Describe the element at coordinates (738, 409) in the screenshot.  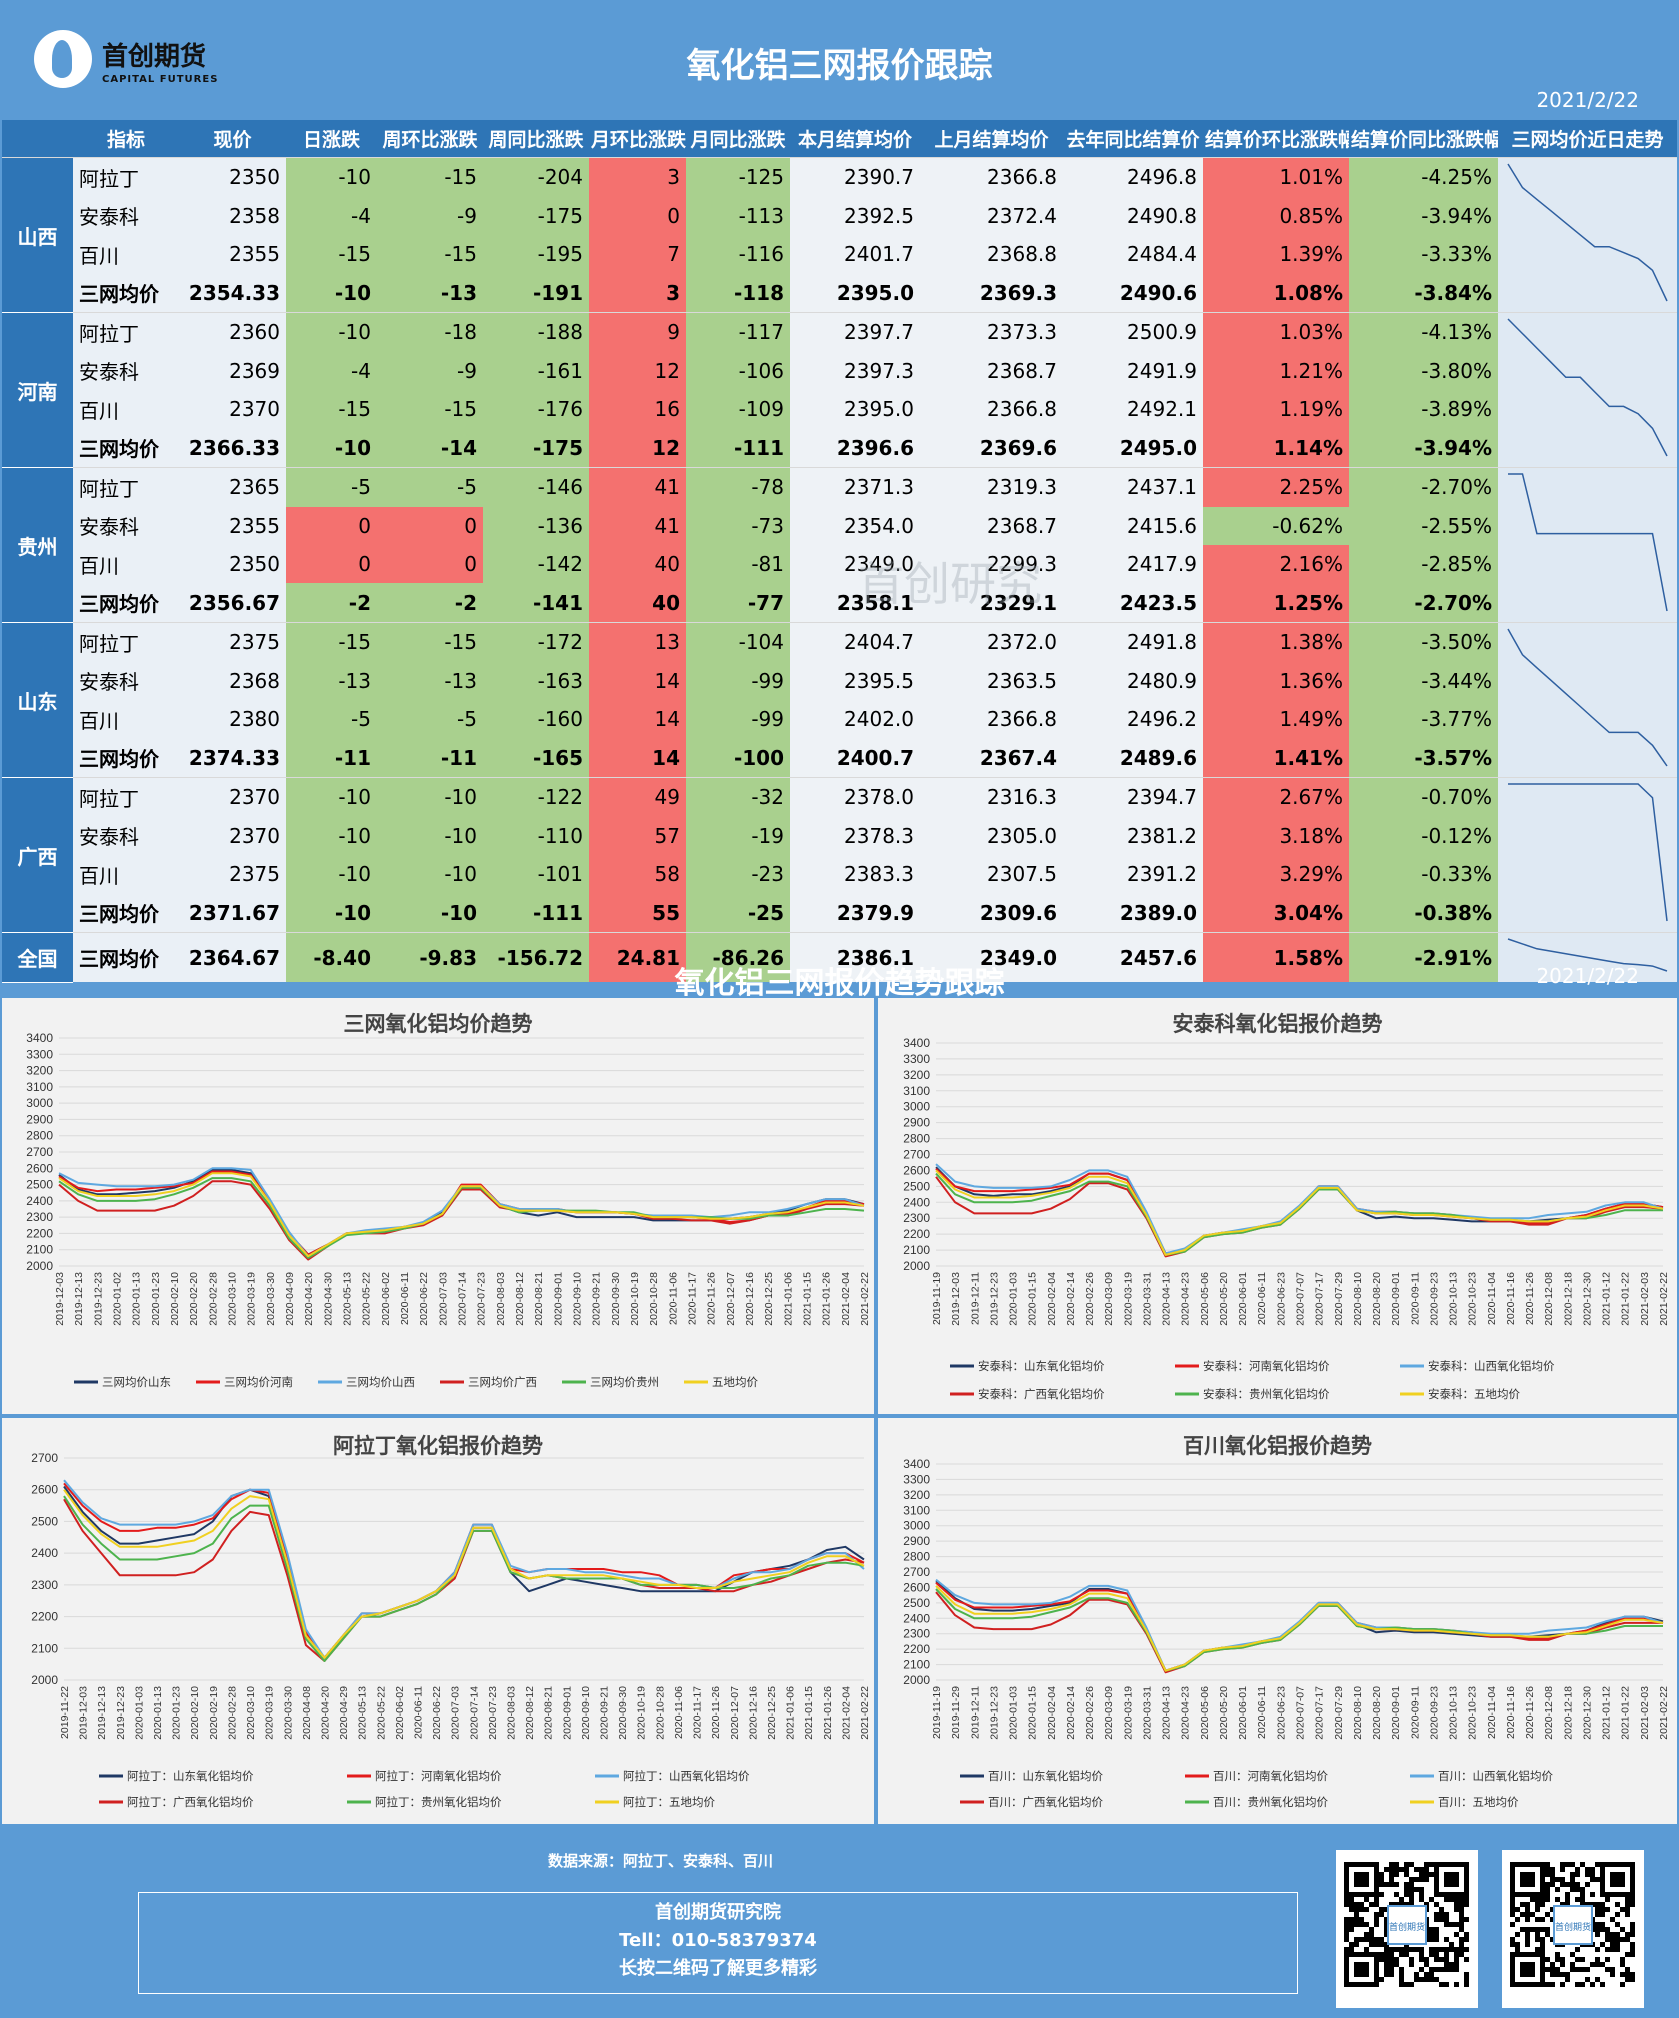
I see `table-cell: -109` at that location.